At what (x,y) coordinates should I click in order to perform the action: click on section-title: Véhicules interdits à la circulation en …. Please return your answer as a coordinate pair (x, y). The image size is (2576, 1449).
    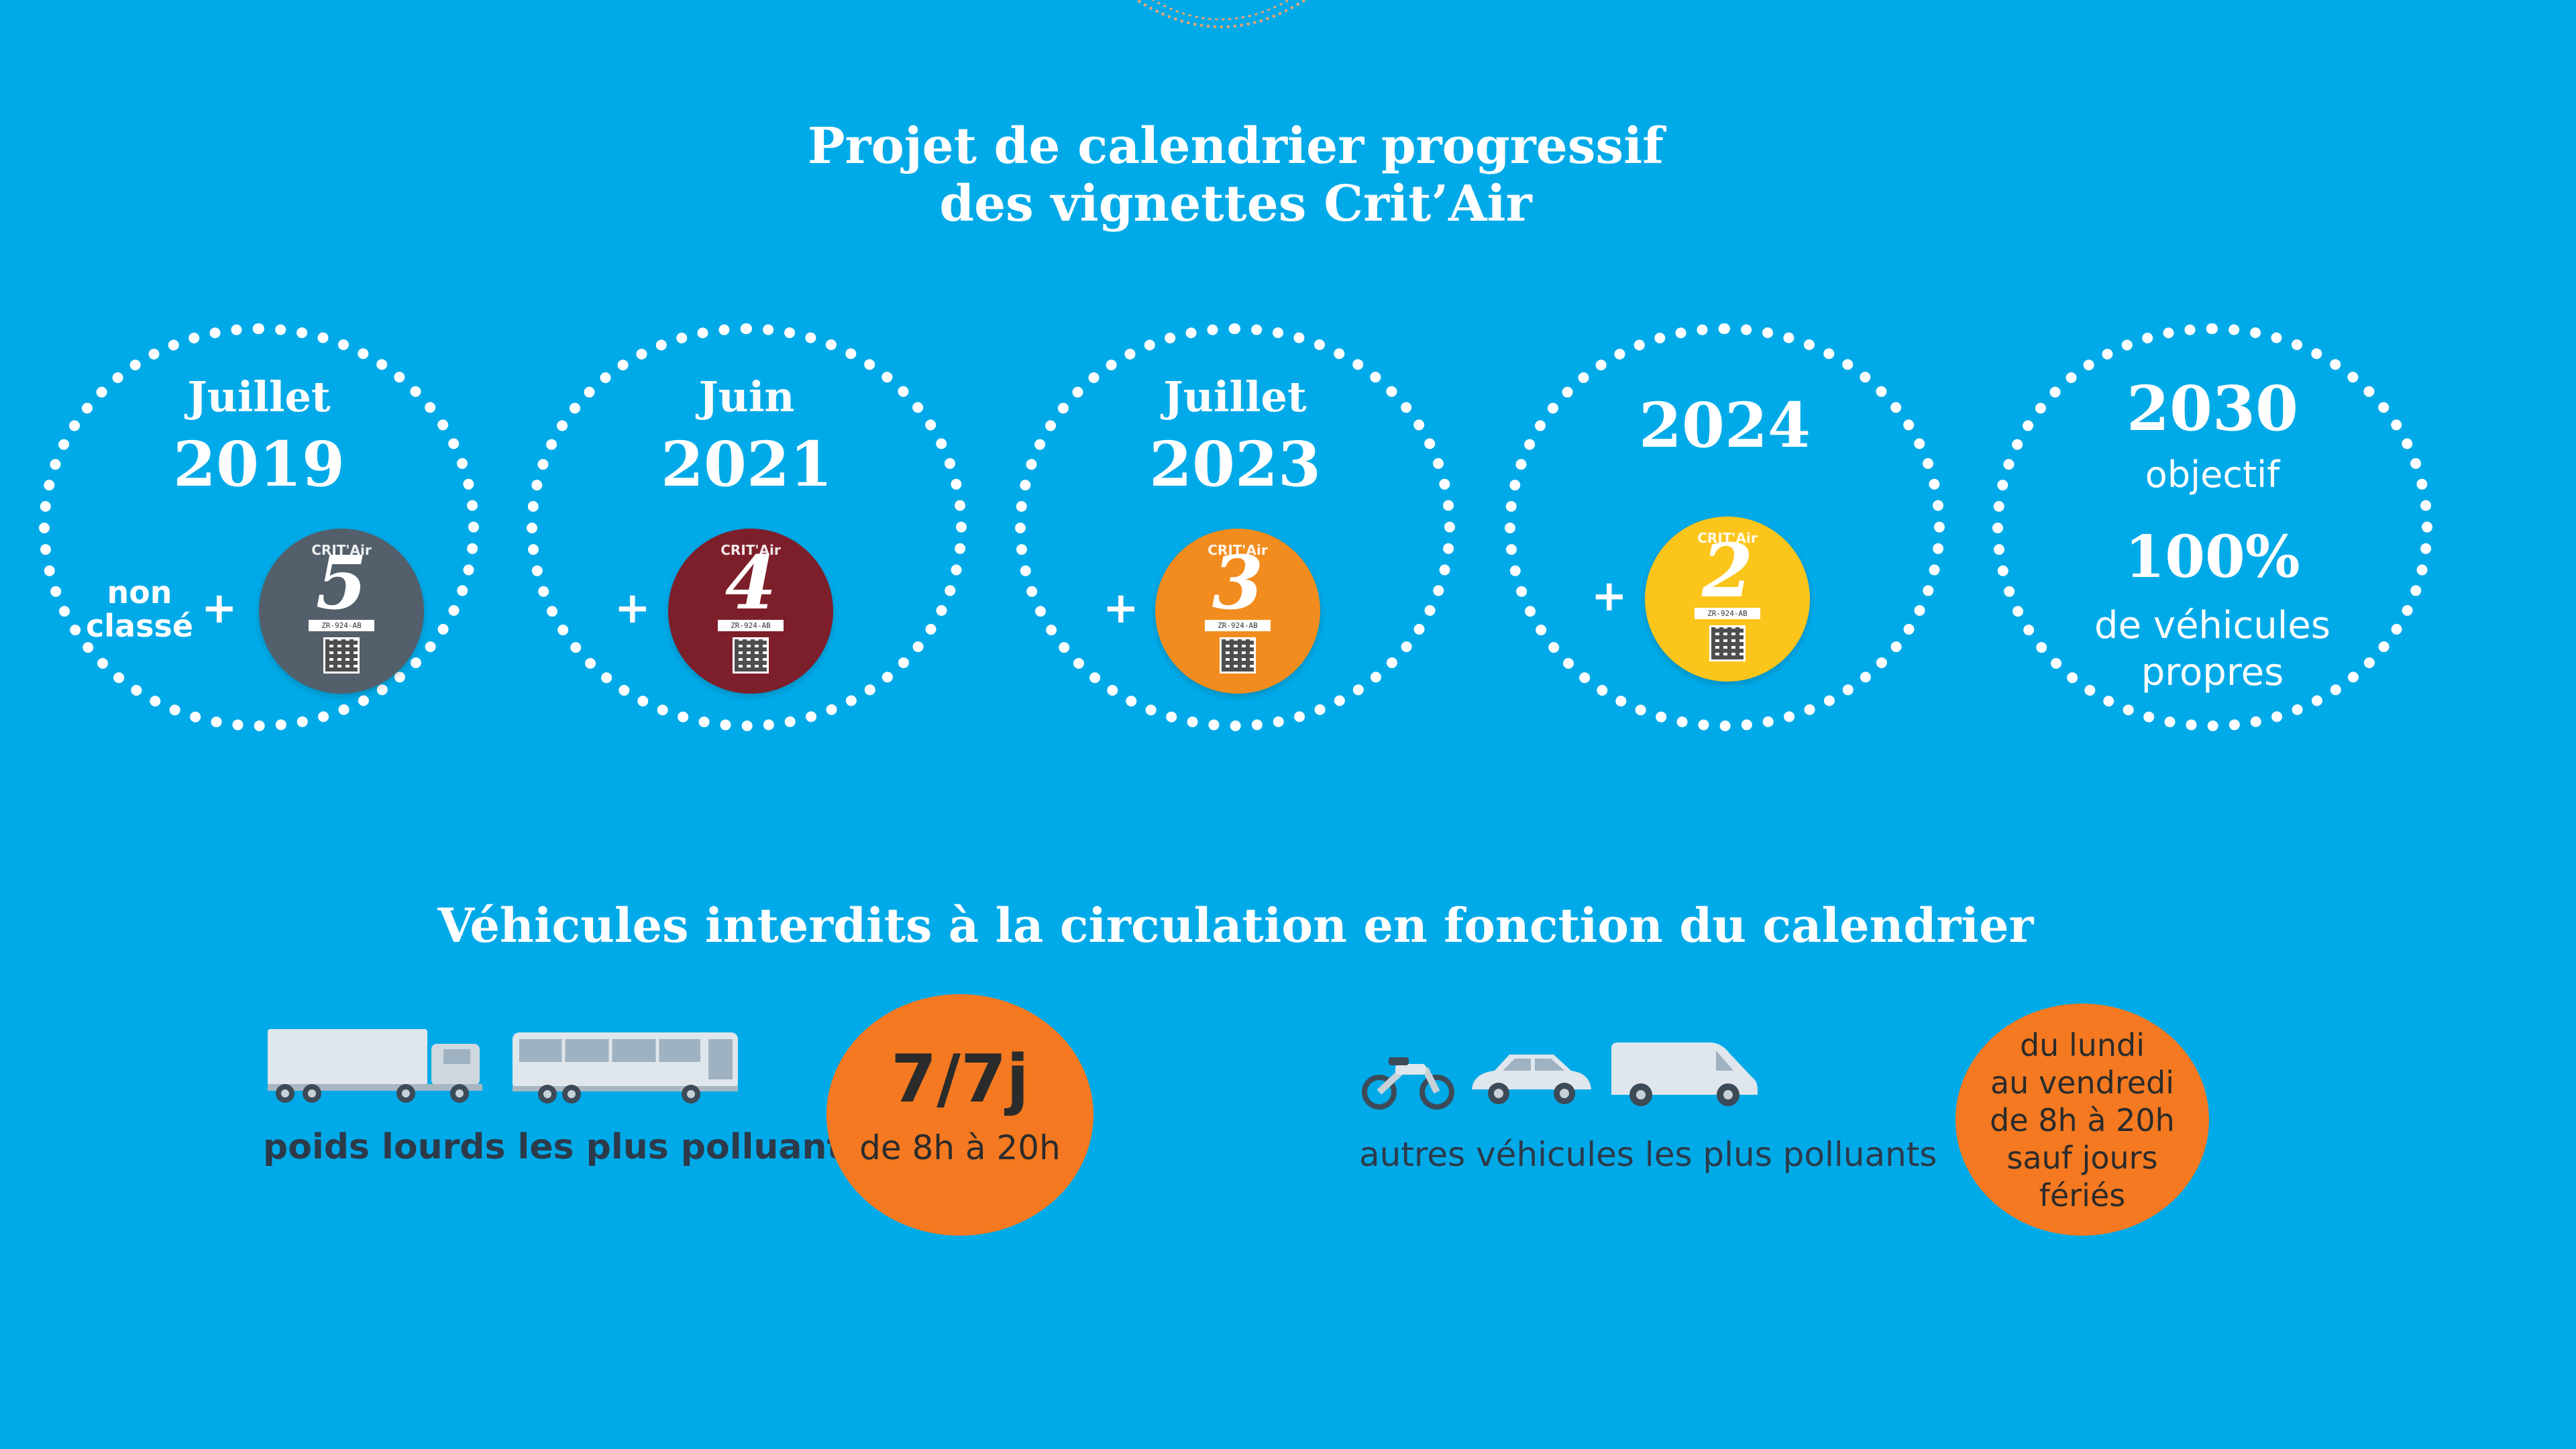
    Looking at the image, I should click on (1235, 925).